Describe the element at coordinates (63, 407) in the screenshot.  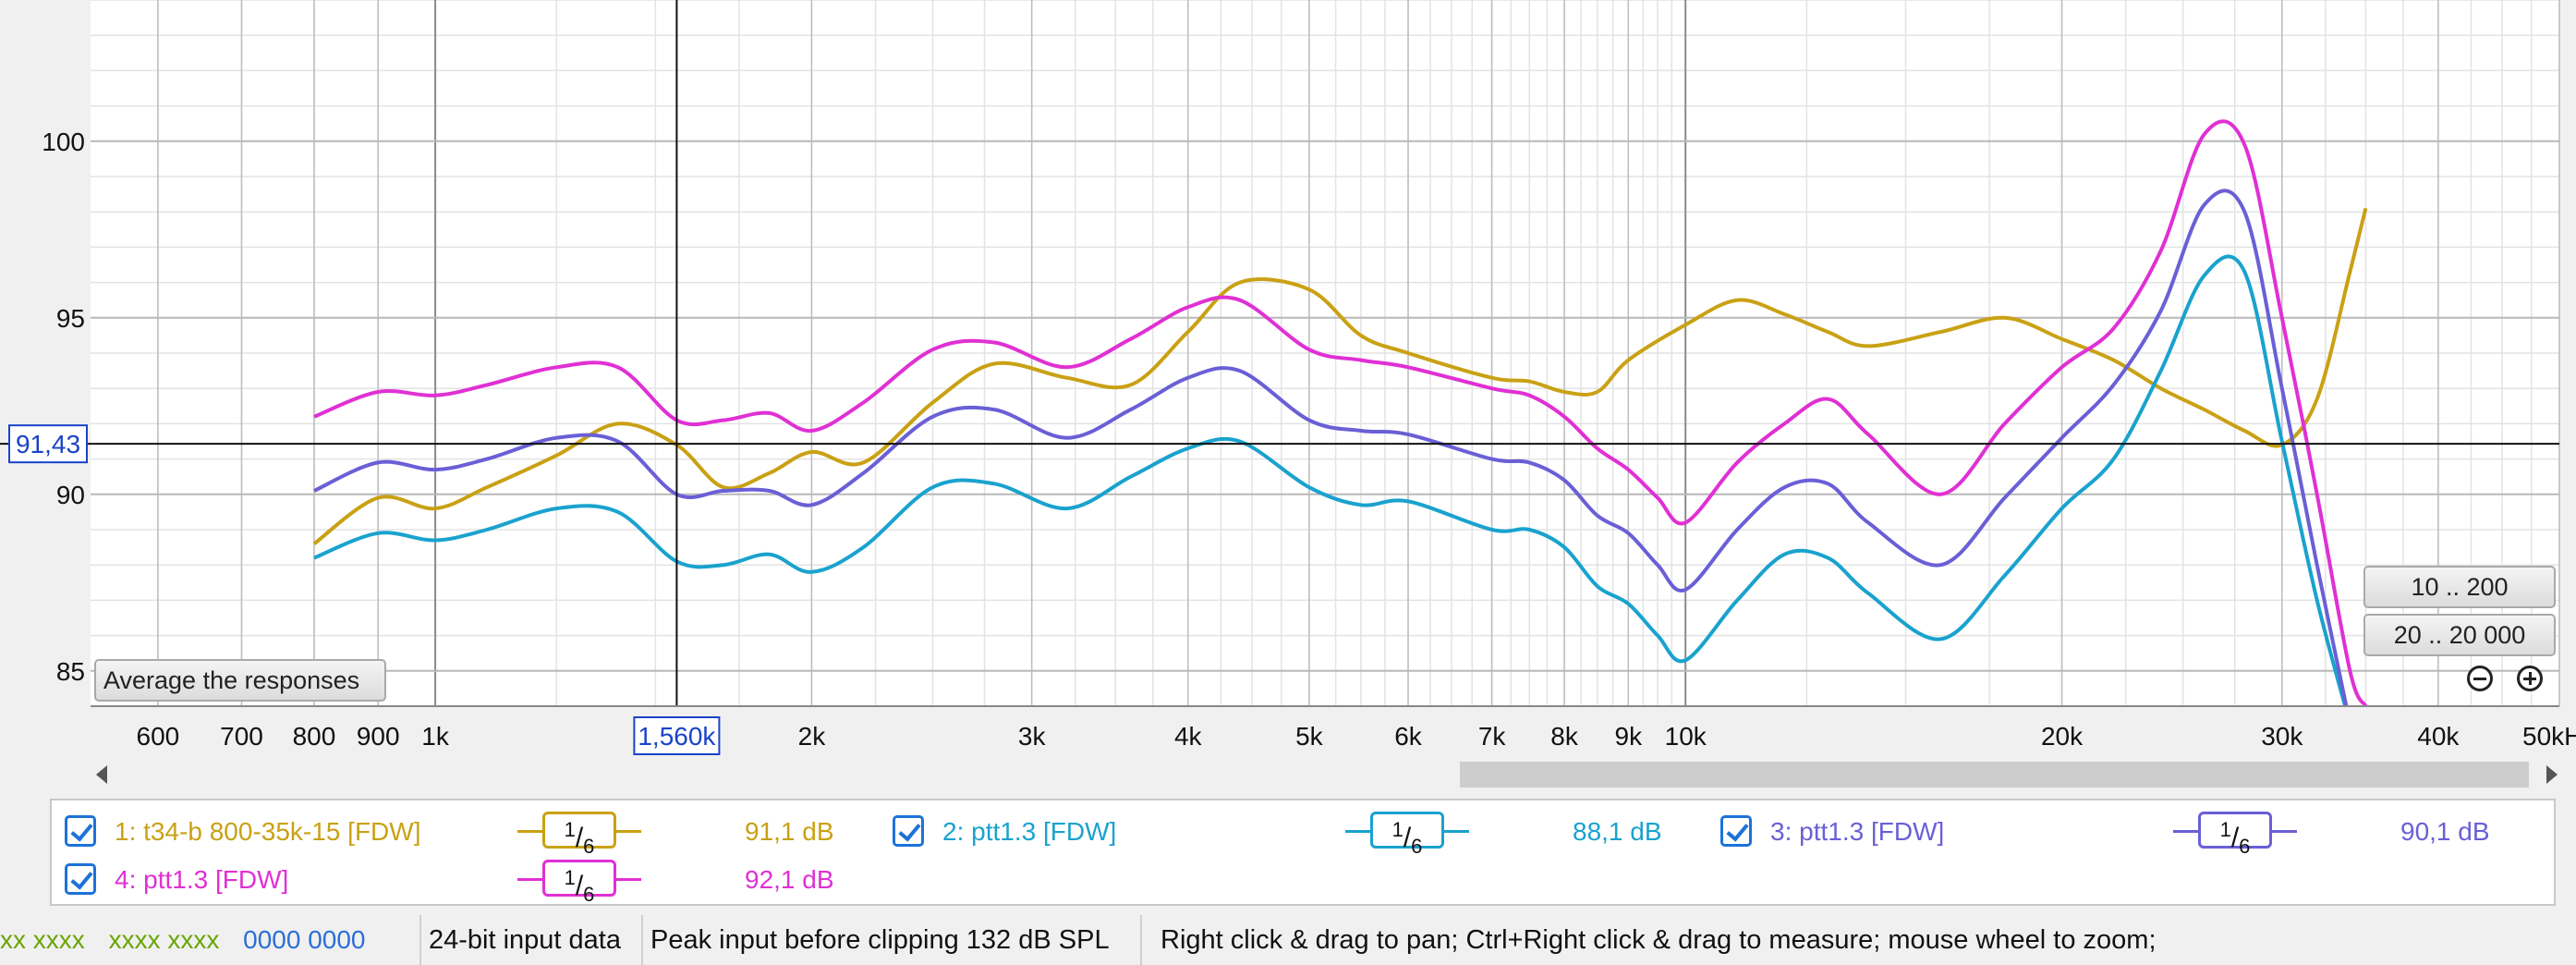
I see `y-axis-labels: 85 90 95 100` at that location.